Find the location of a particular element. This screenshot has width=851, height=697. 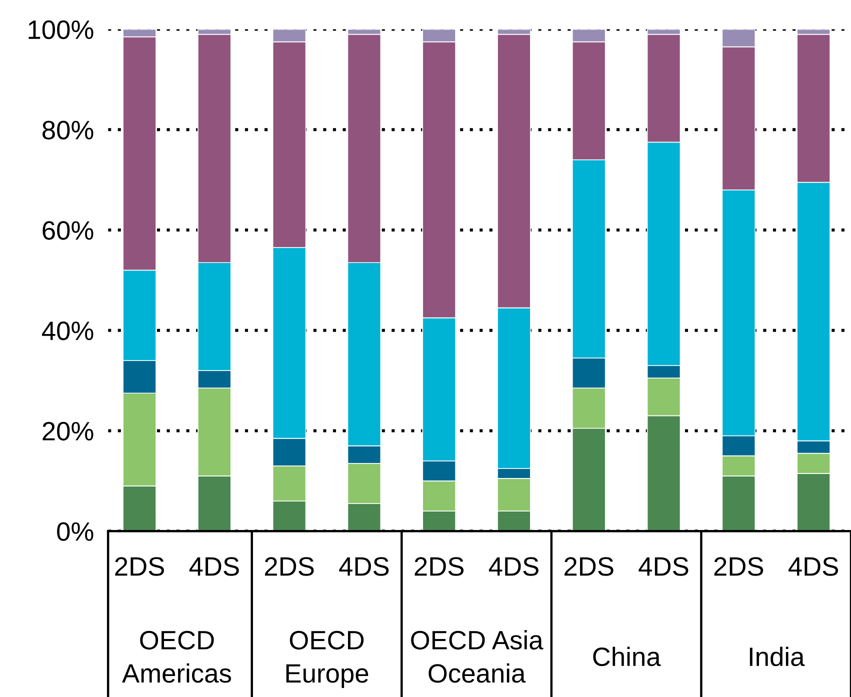

y-tick-label: 100% is located at coordinates (61, 30).